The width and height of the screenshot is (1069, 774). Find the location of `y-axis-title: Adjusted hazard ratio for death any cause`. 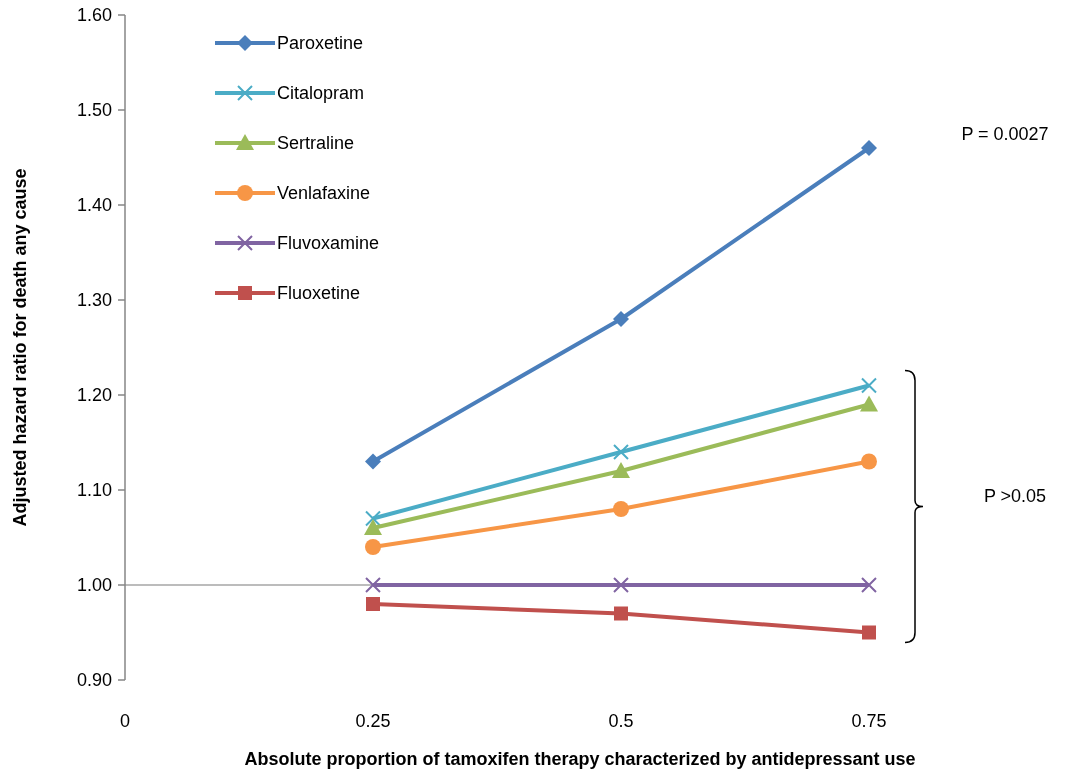

y-axis-title: Adjusted hazard ratio for death any cause is located at coordinates (20, 347).